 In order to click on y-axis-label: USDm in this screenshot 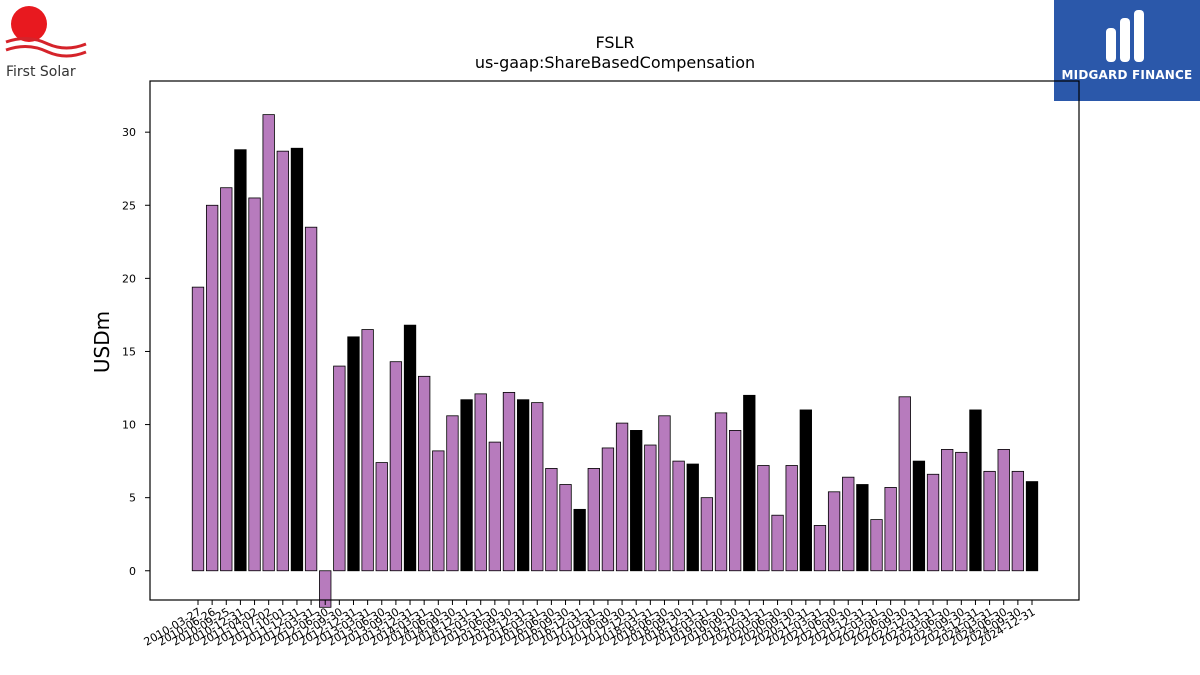, I will do `click(102, 342)`.